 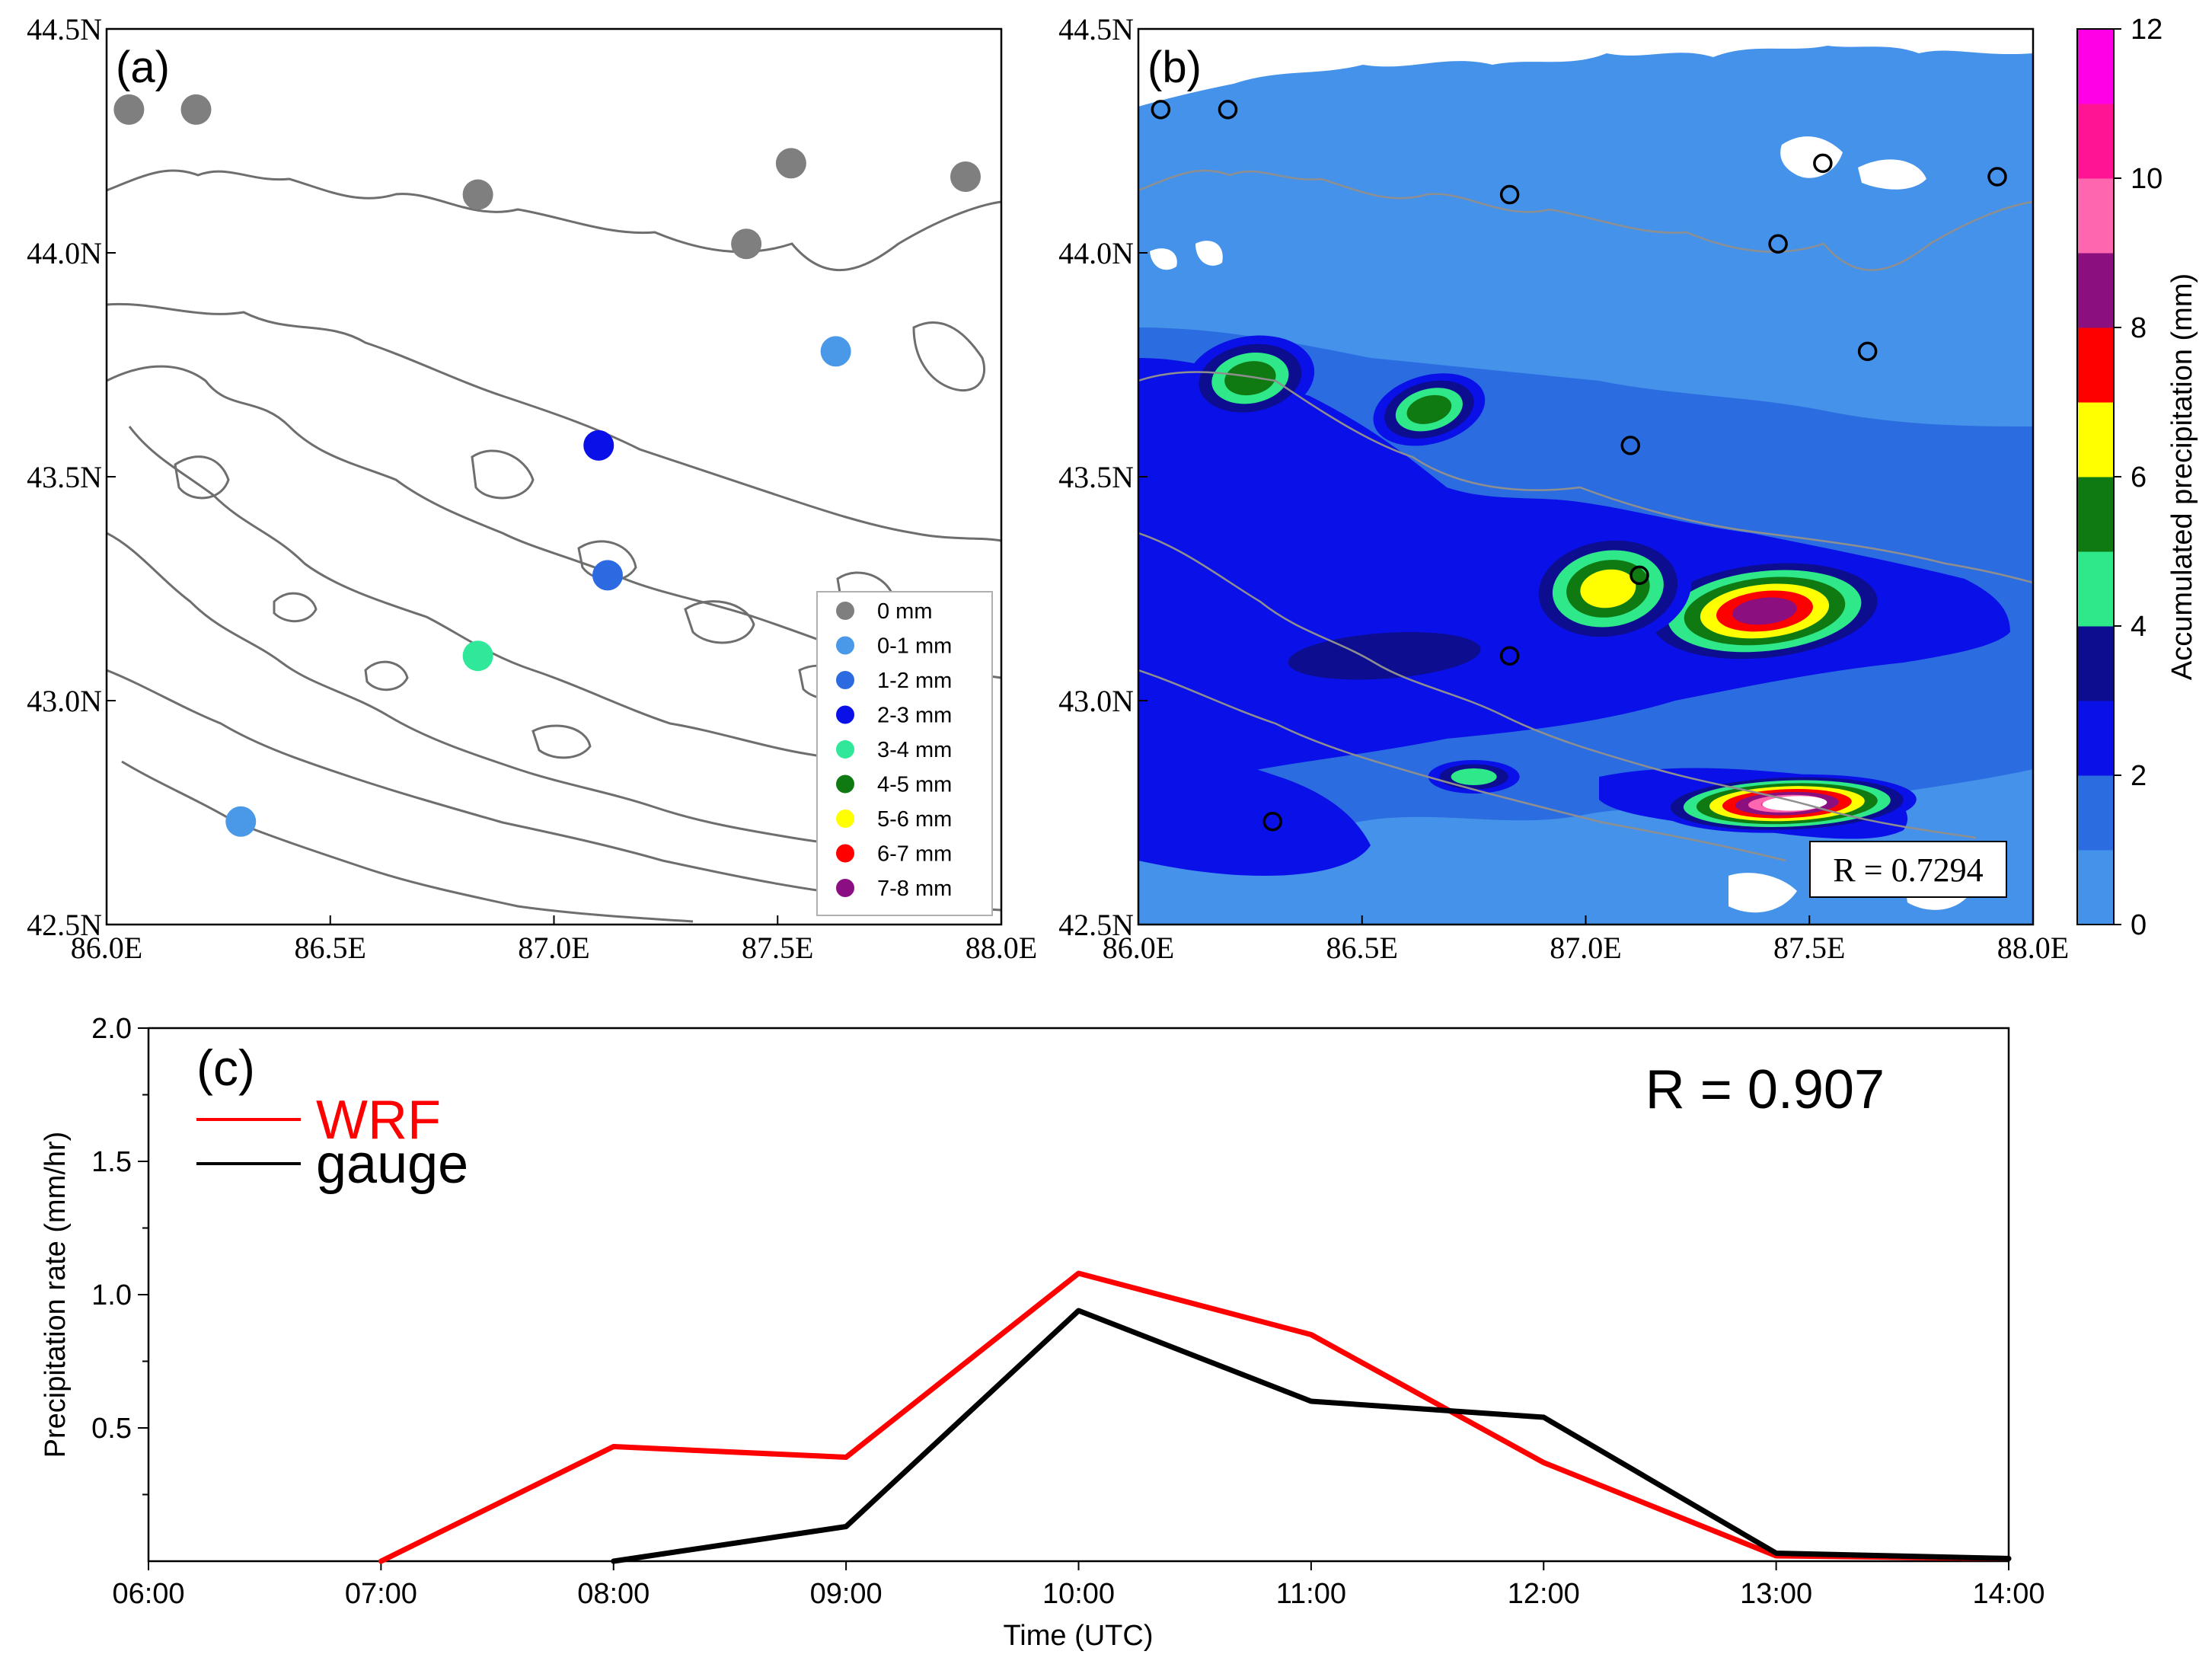 I want to click on colorbar-tick-label: 10, so click(x=2147, y=179).